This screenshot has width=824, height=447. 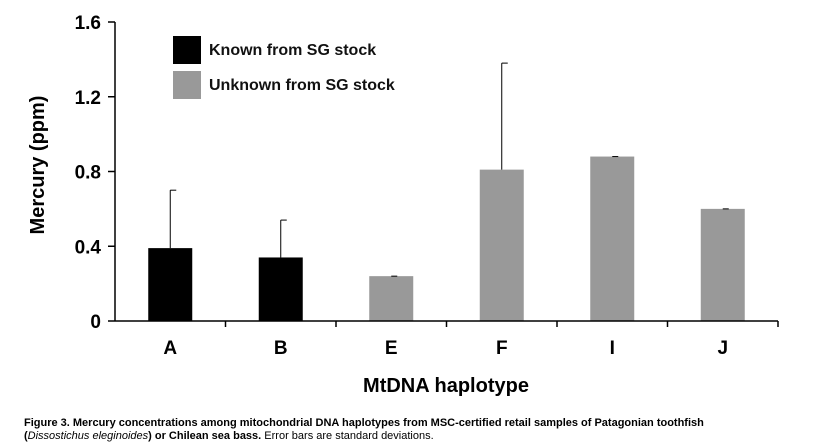 I want to click on bar-b, so click(x=280, y=289).